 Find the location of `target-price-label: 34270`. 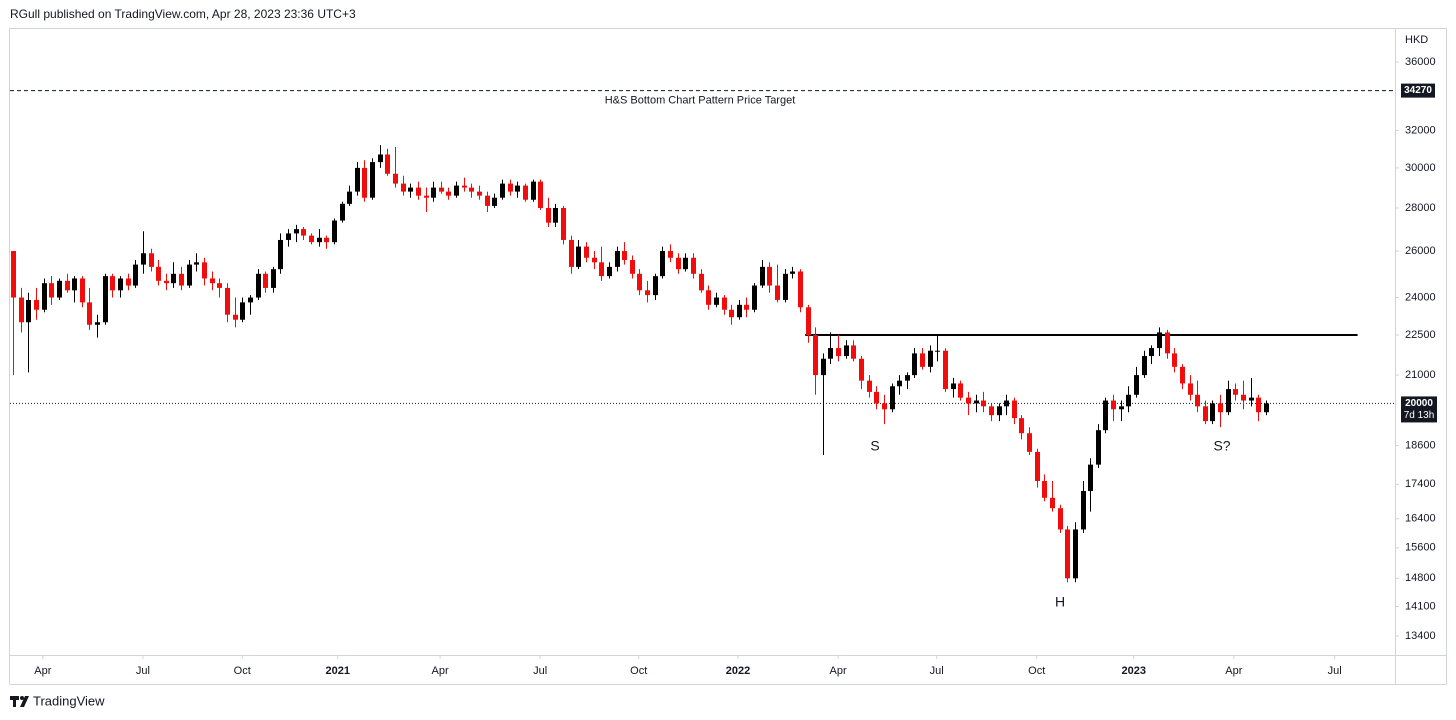

target-price-label: 34270 is located at coordinates (1418, 90).